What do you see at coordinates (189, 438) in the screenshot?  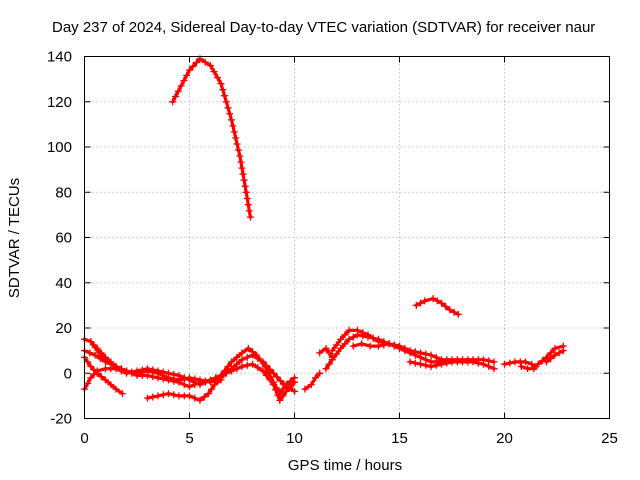 I see `x-tick-label: 5` at bounding box center [189, 438].